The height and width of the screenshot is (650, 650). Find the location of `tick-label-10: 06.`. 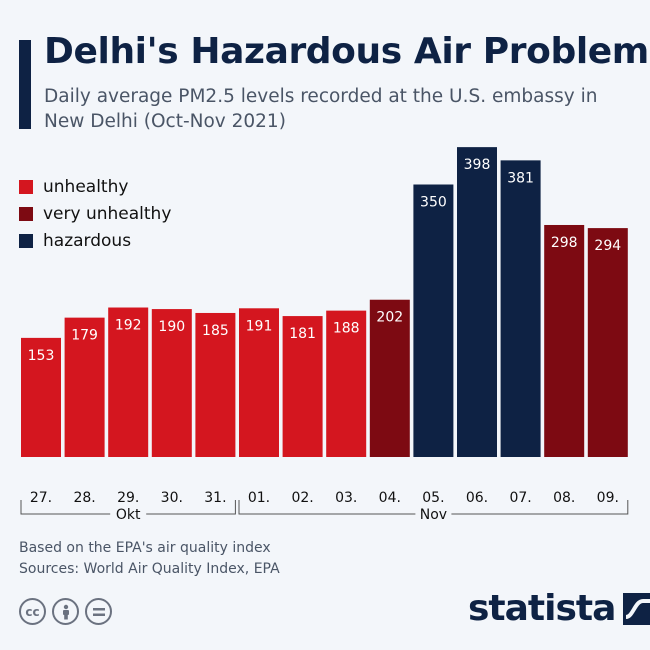

tick-label-10: 06. is located at coordinates (477, 498).